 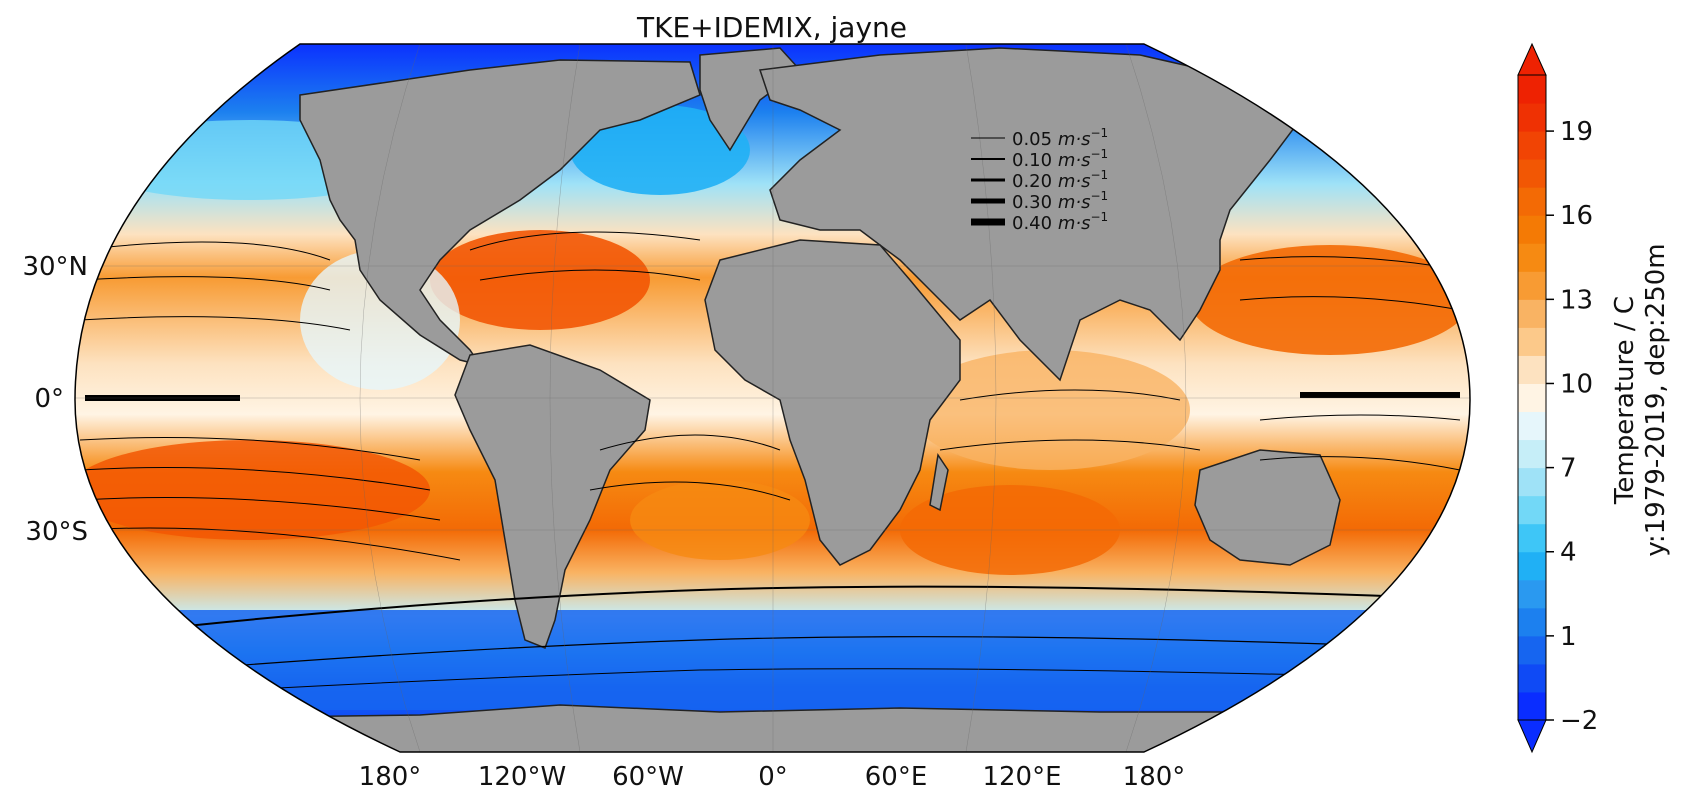 I want to click on lon-label-0: 0°, so click(x=773, y=777).